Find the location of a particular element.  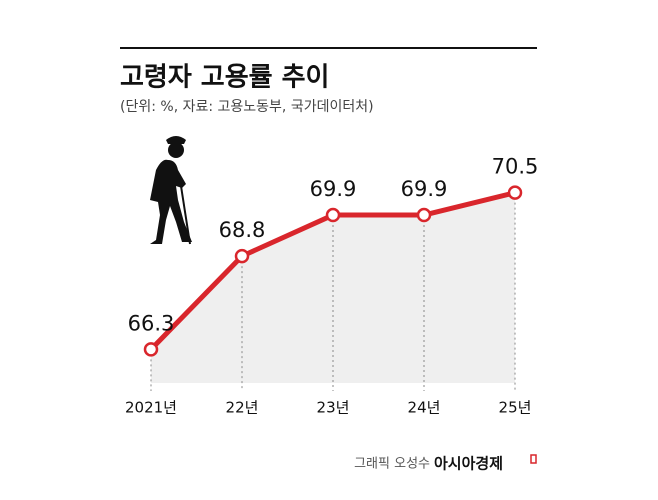

x-tick-label: 23년 is located at coordinates (333, 408).